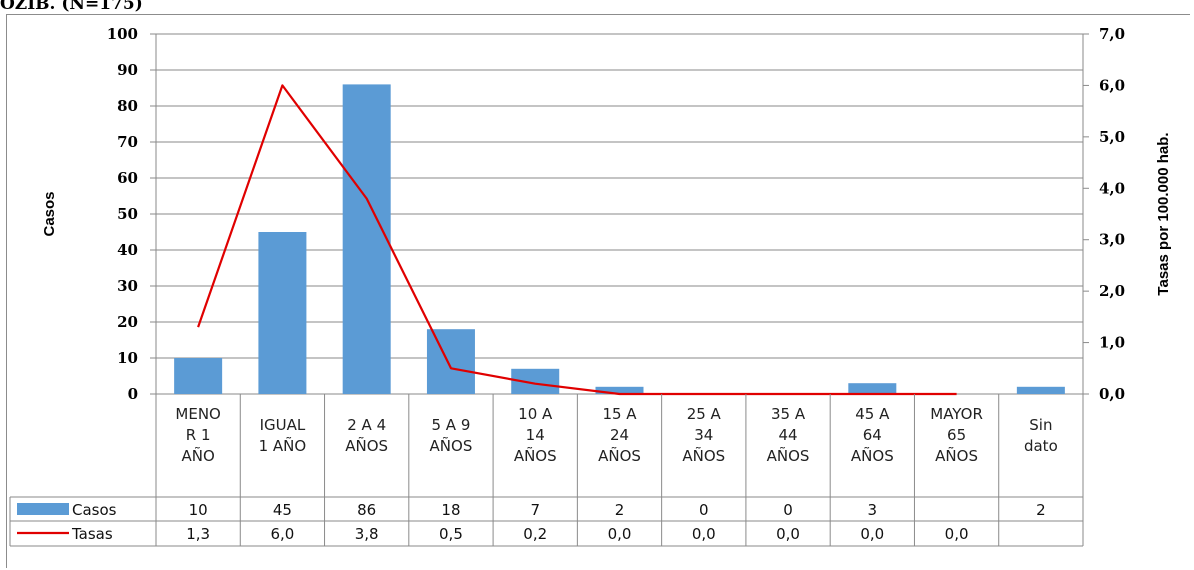  Describe the element at coordinates (535, 510) in the screenshot. I see `table-value-casos: 7` at that location.